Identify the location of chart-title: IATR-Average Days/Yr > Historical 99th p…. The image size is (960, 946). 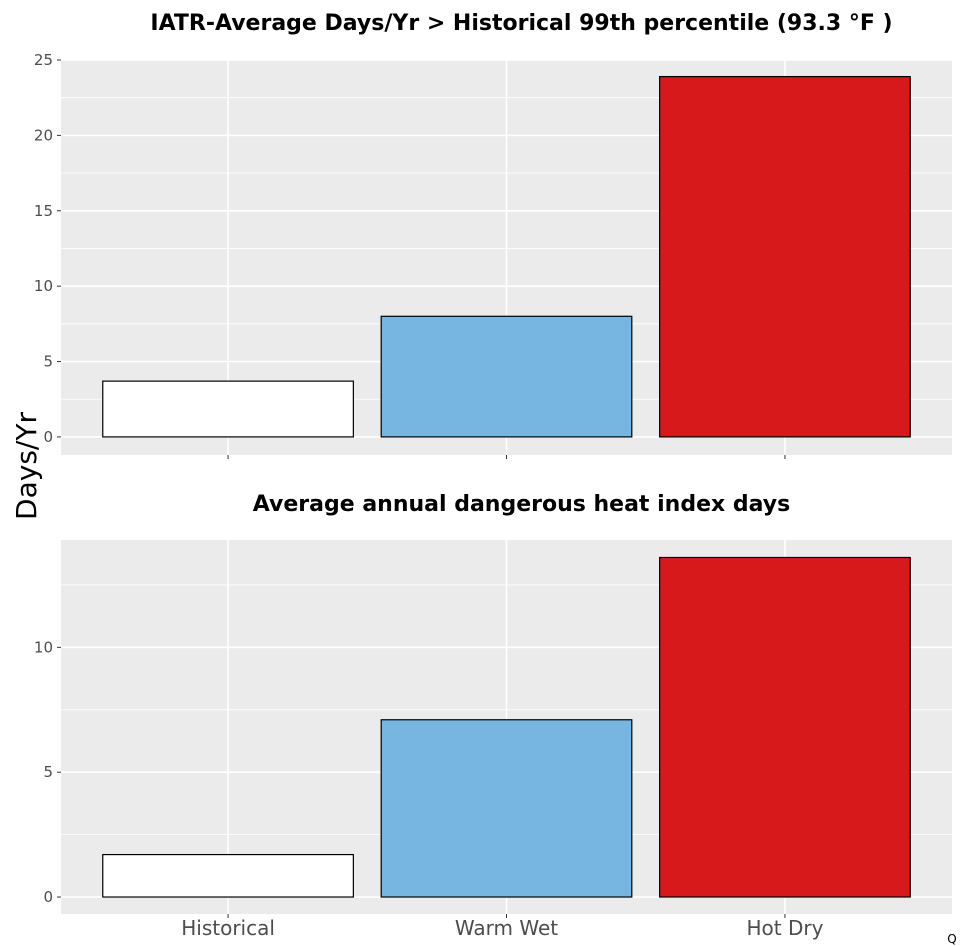
(521, 23).